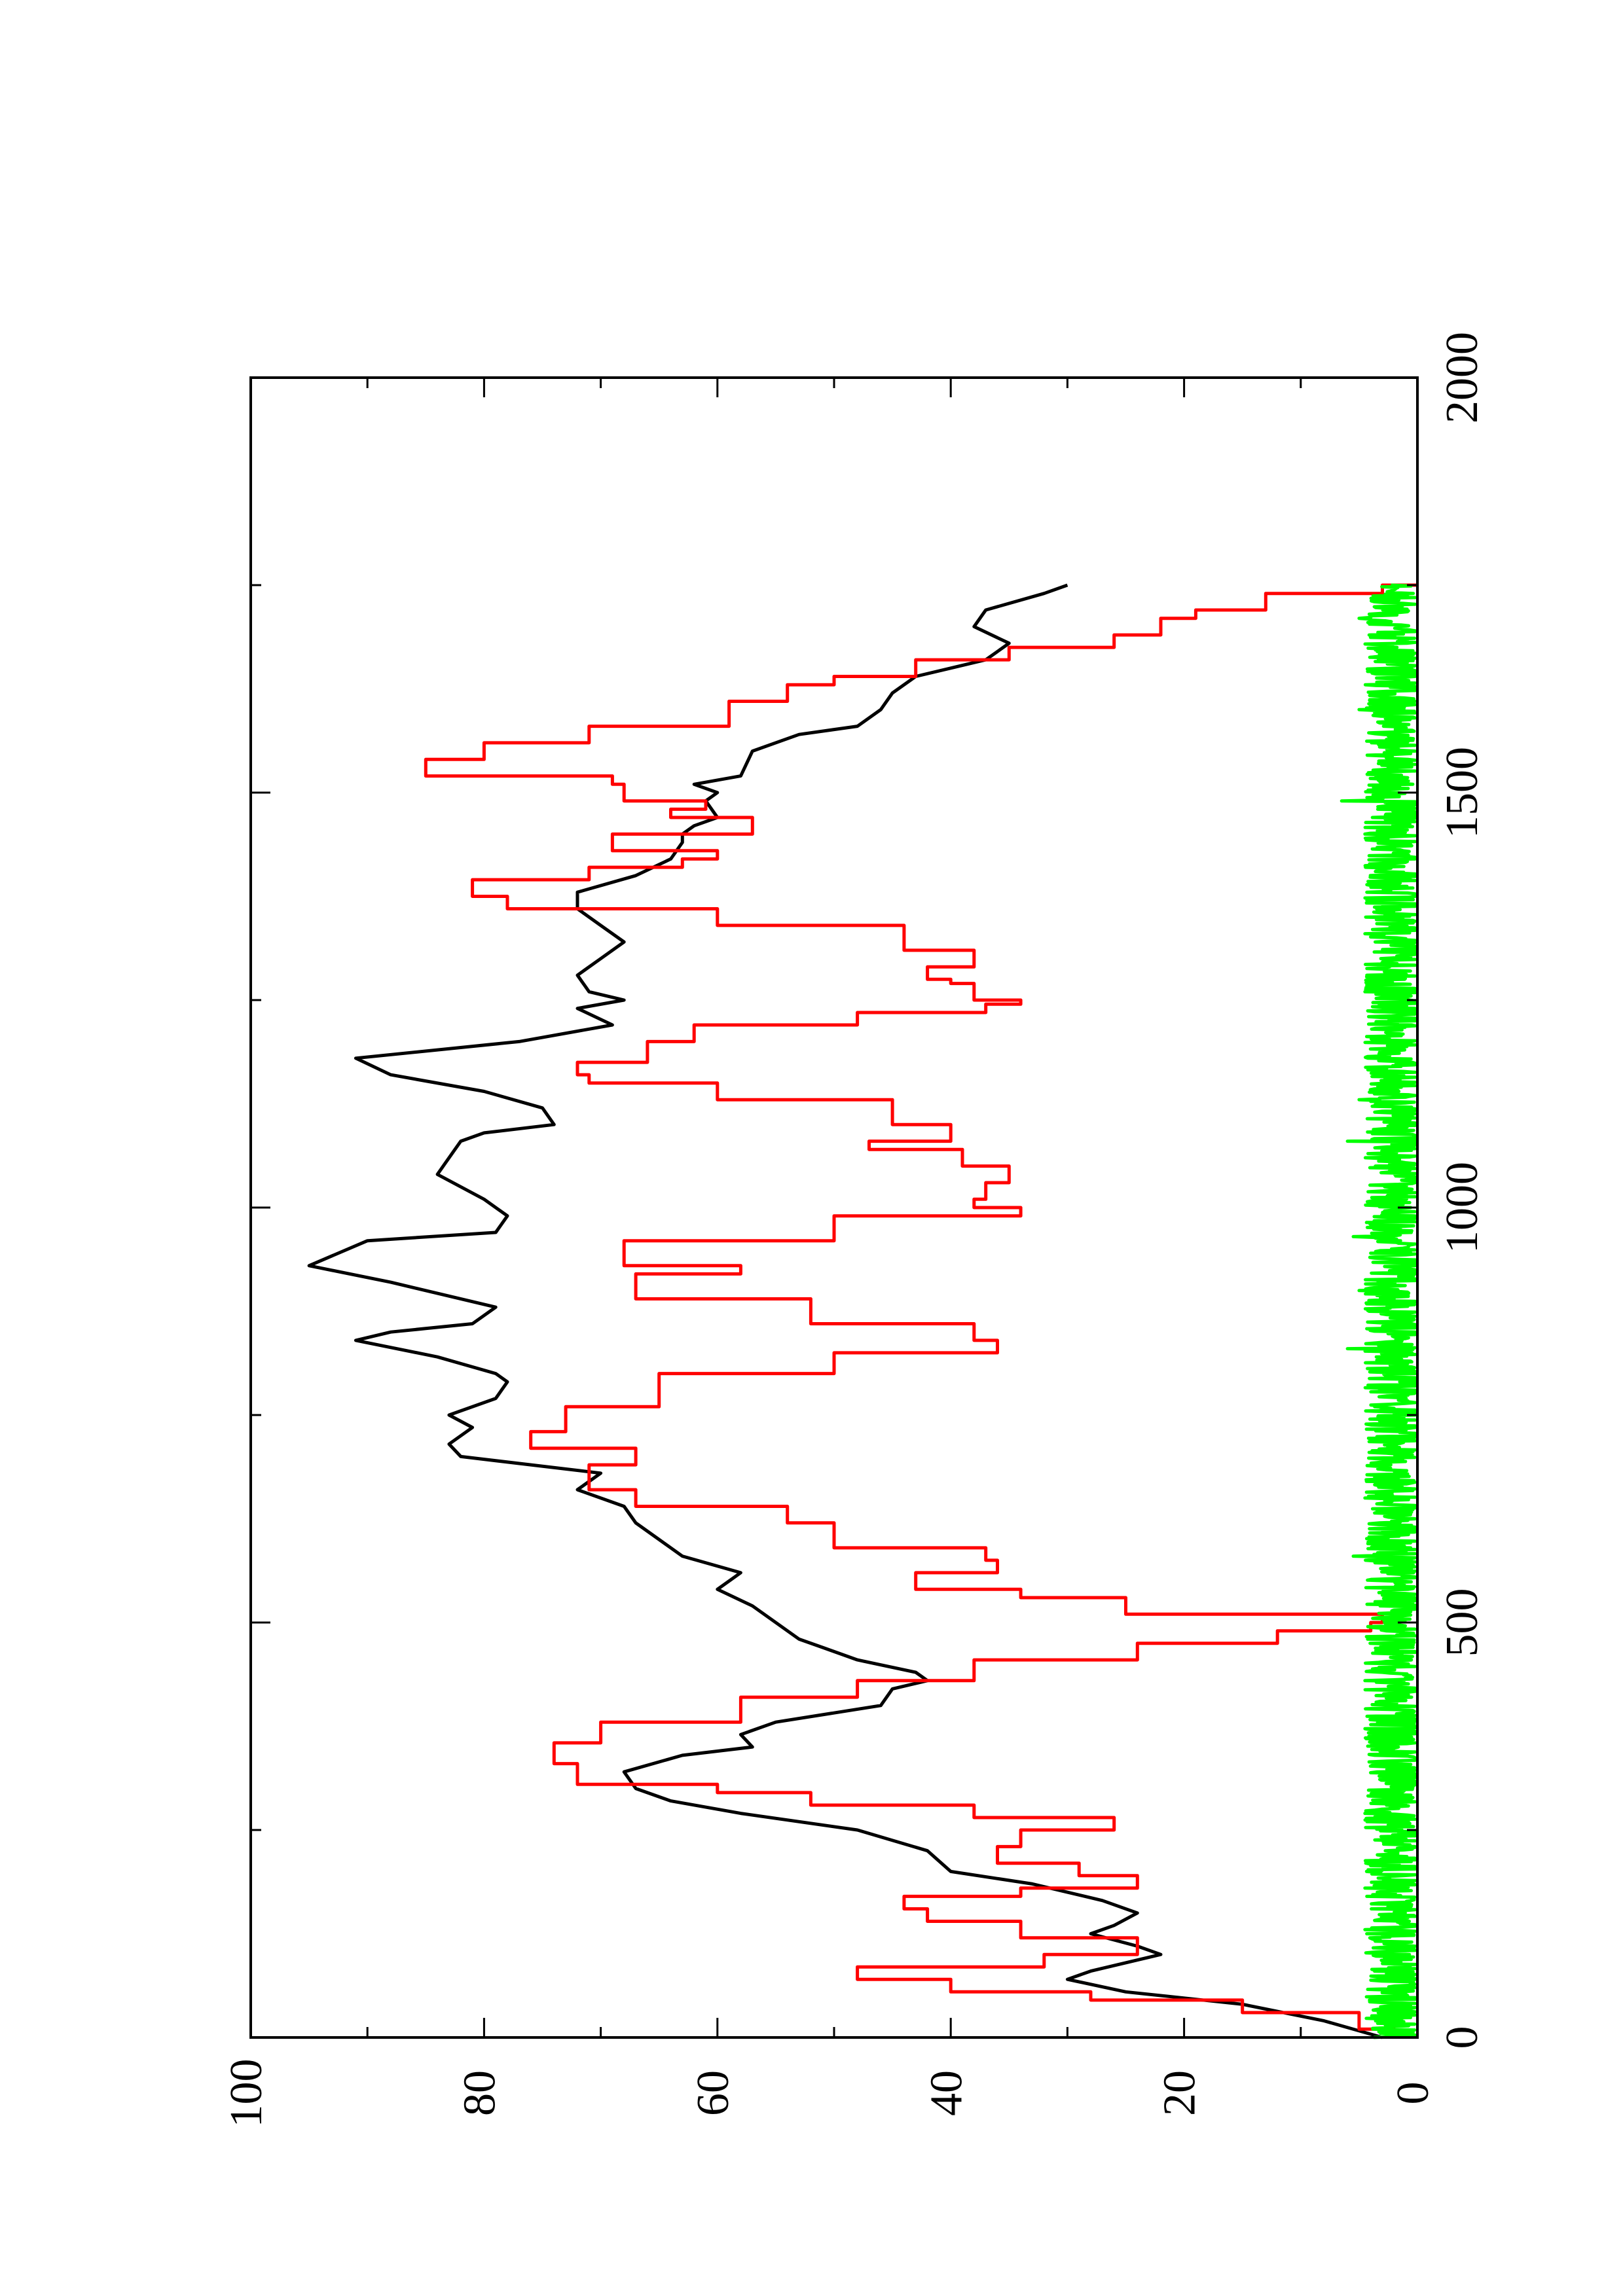  What do you see at coordinates (479, 2093) in the screenshot?
I see `y-tick-label: 80` at bounding box center [479, 2093].